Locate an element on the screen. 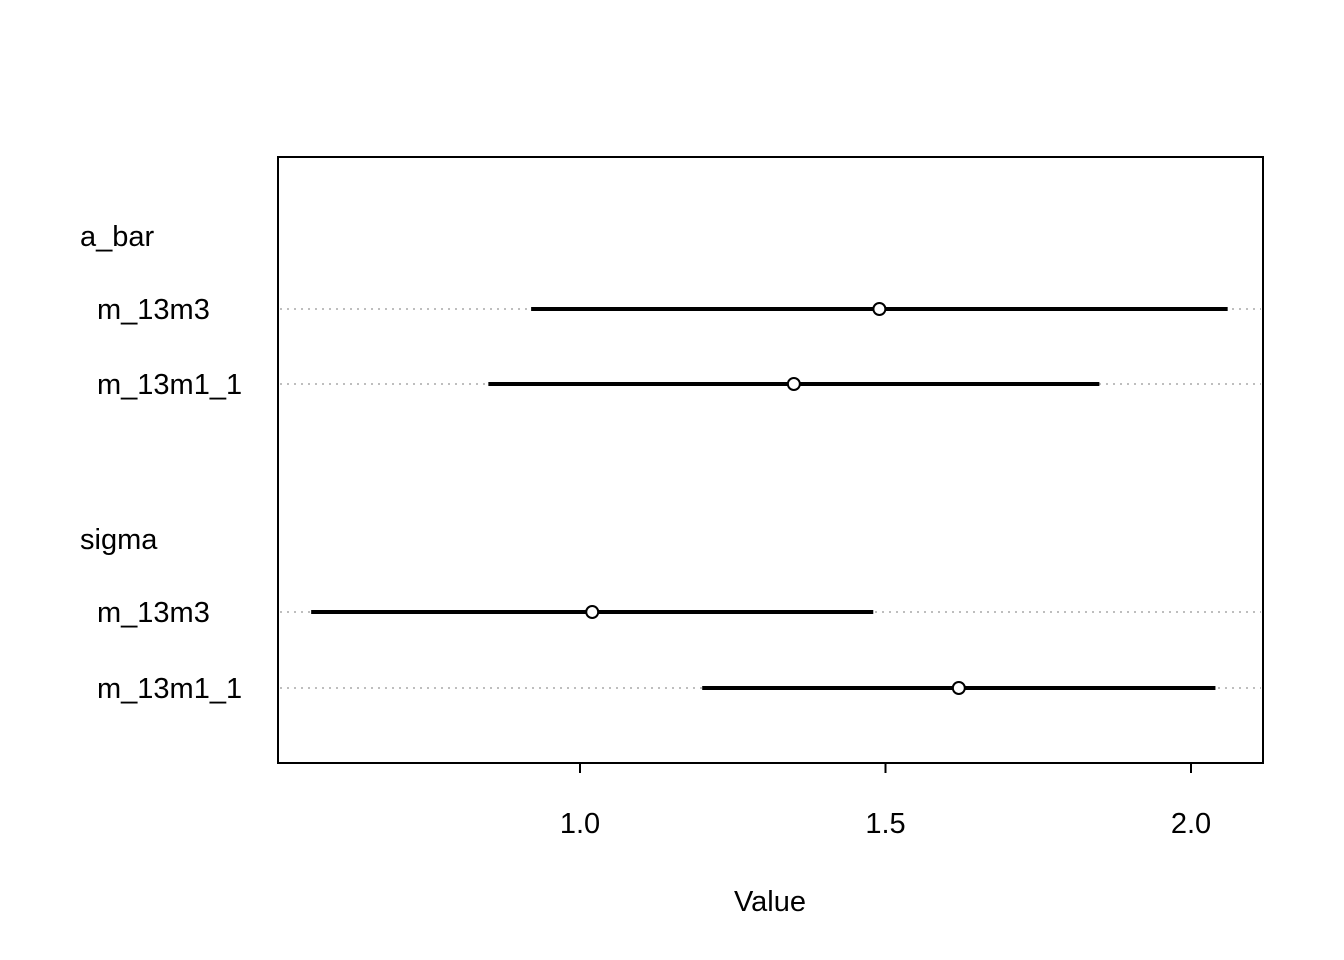 The height and width of the screenshot is (960, 1344). x-tick-label-0: 1.0 is located at coordinates (580, 824).